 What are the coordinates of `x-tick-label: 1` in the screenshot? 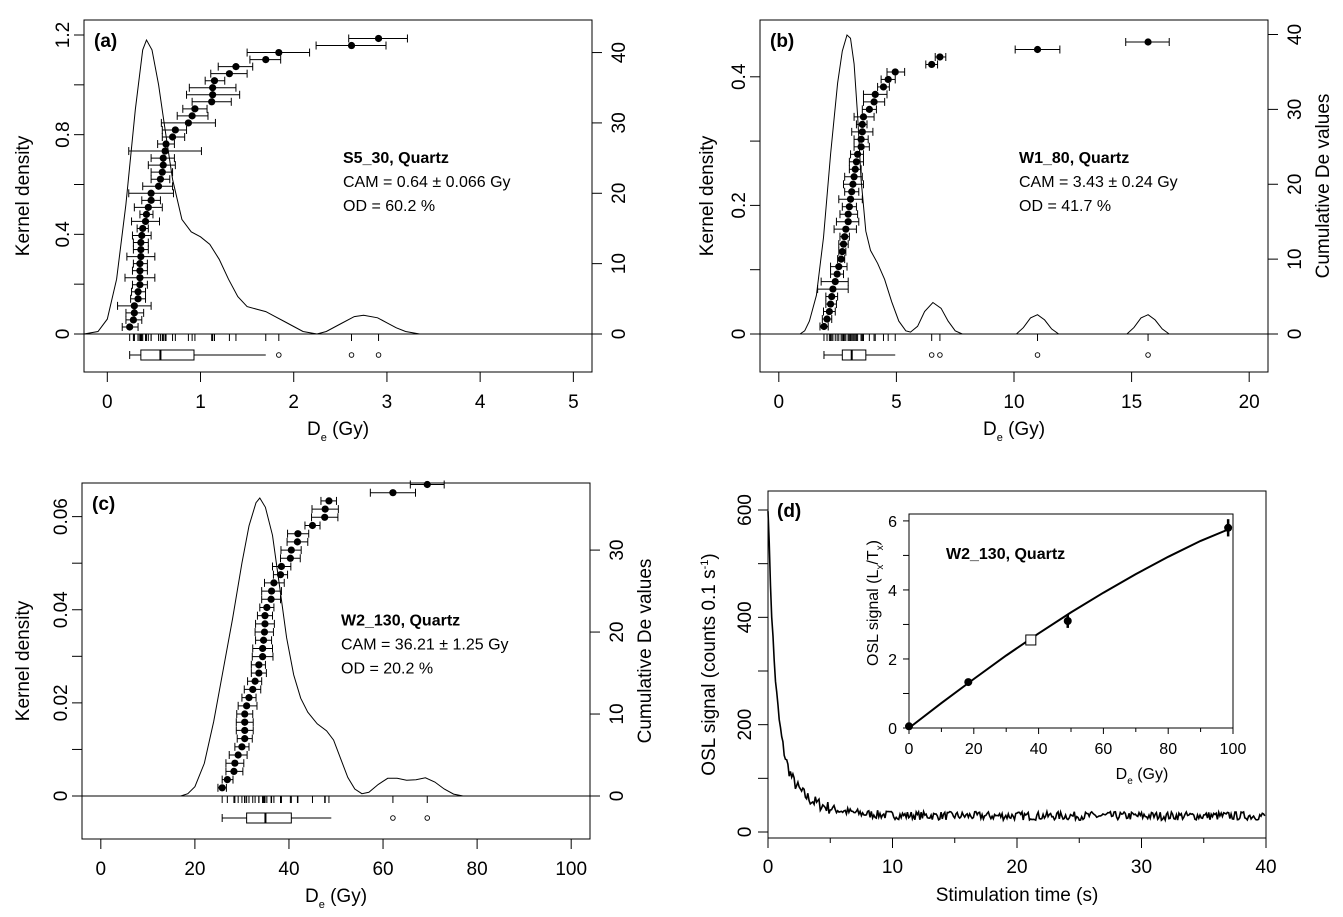 It's located at (200, 402).